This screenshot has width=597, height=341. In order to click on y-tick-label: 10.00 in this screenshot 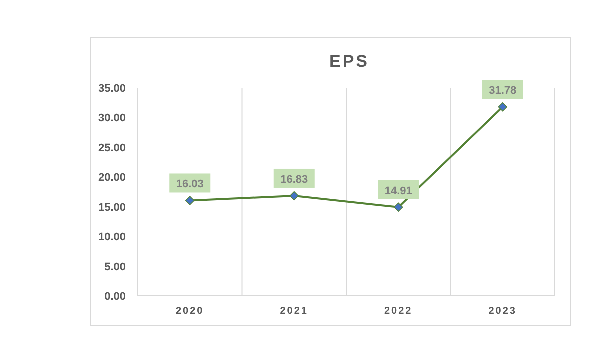, I will do `click(112, 238)`.